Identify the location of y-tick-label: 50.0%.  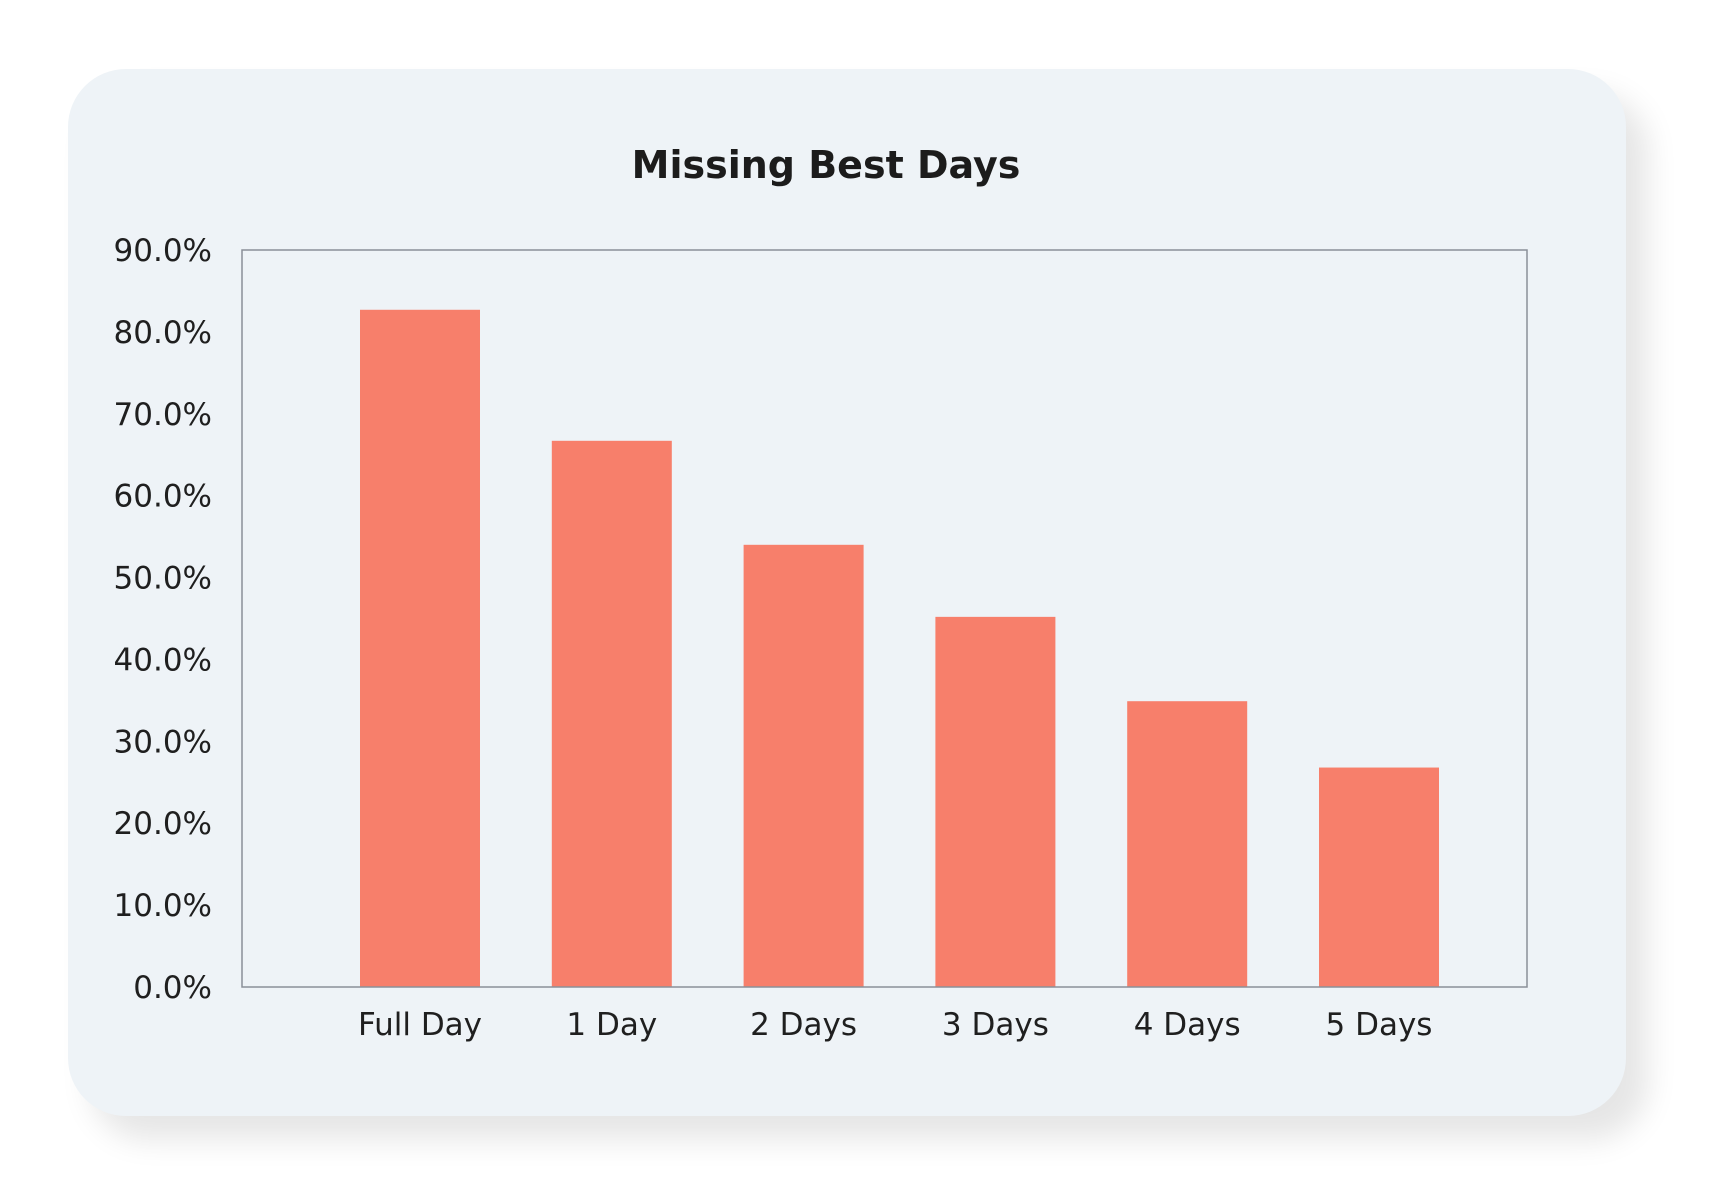
(163, 579).